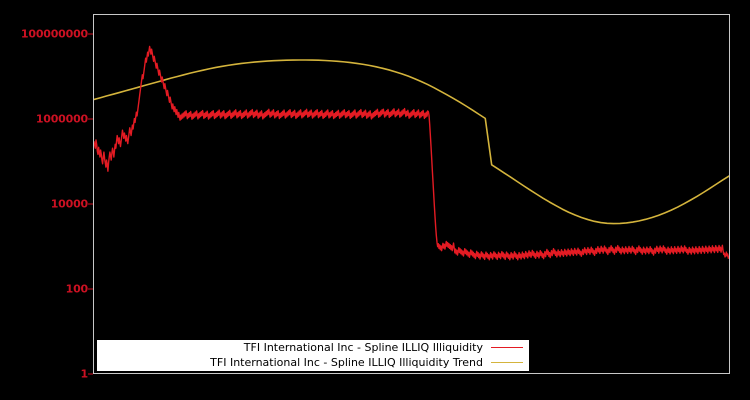 This screenshot has width=750, height=400. I want to click on y-axis-tick-label: 1000000, so click(61, 119).